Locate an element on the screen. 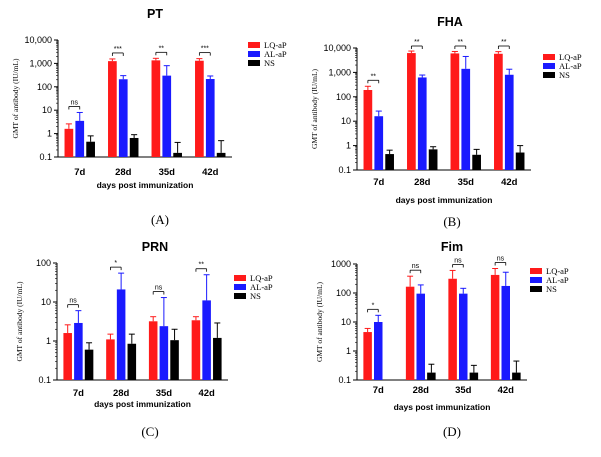 This screenshot has width=601, height=457. chart-title: PT is located at coordinates (155, 14).